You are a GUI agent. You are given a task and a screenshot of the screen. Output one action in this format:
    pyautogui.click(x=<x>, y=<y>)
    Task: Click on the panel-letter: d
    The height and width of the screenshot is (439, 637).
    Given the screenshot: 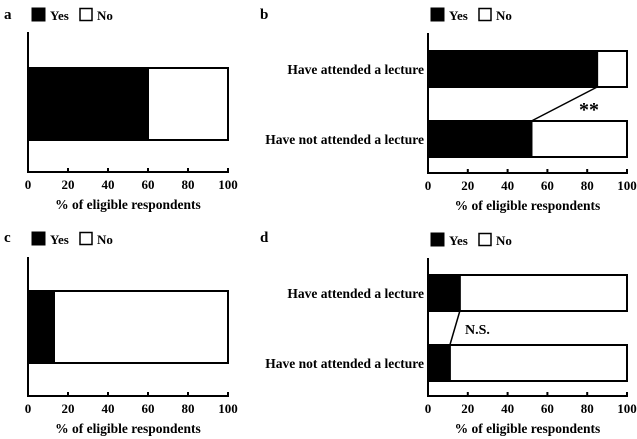 What is the action you would take?
    pyautogui.click(x=264, y=238)
    